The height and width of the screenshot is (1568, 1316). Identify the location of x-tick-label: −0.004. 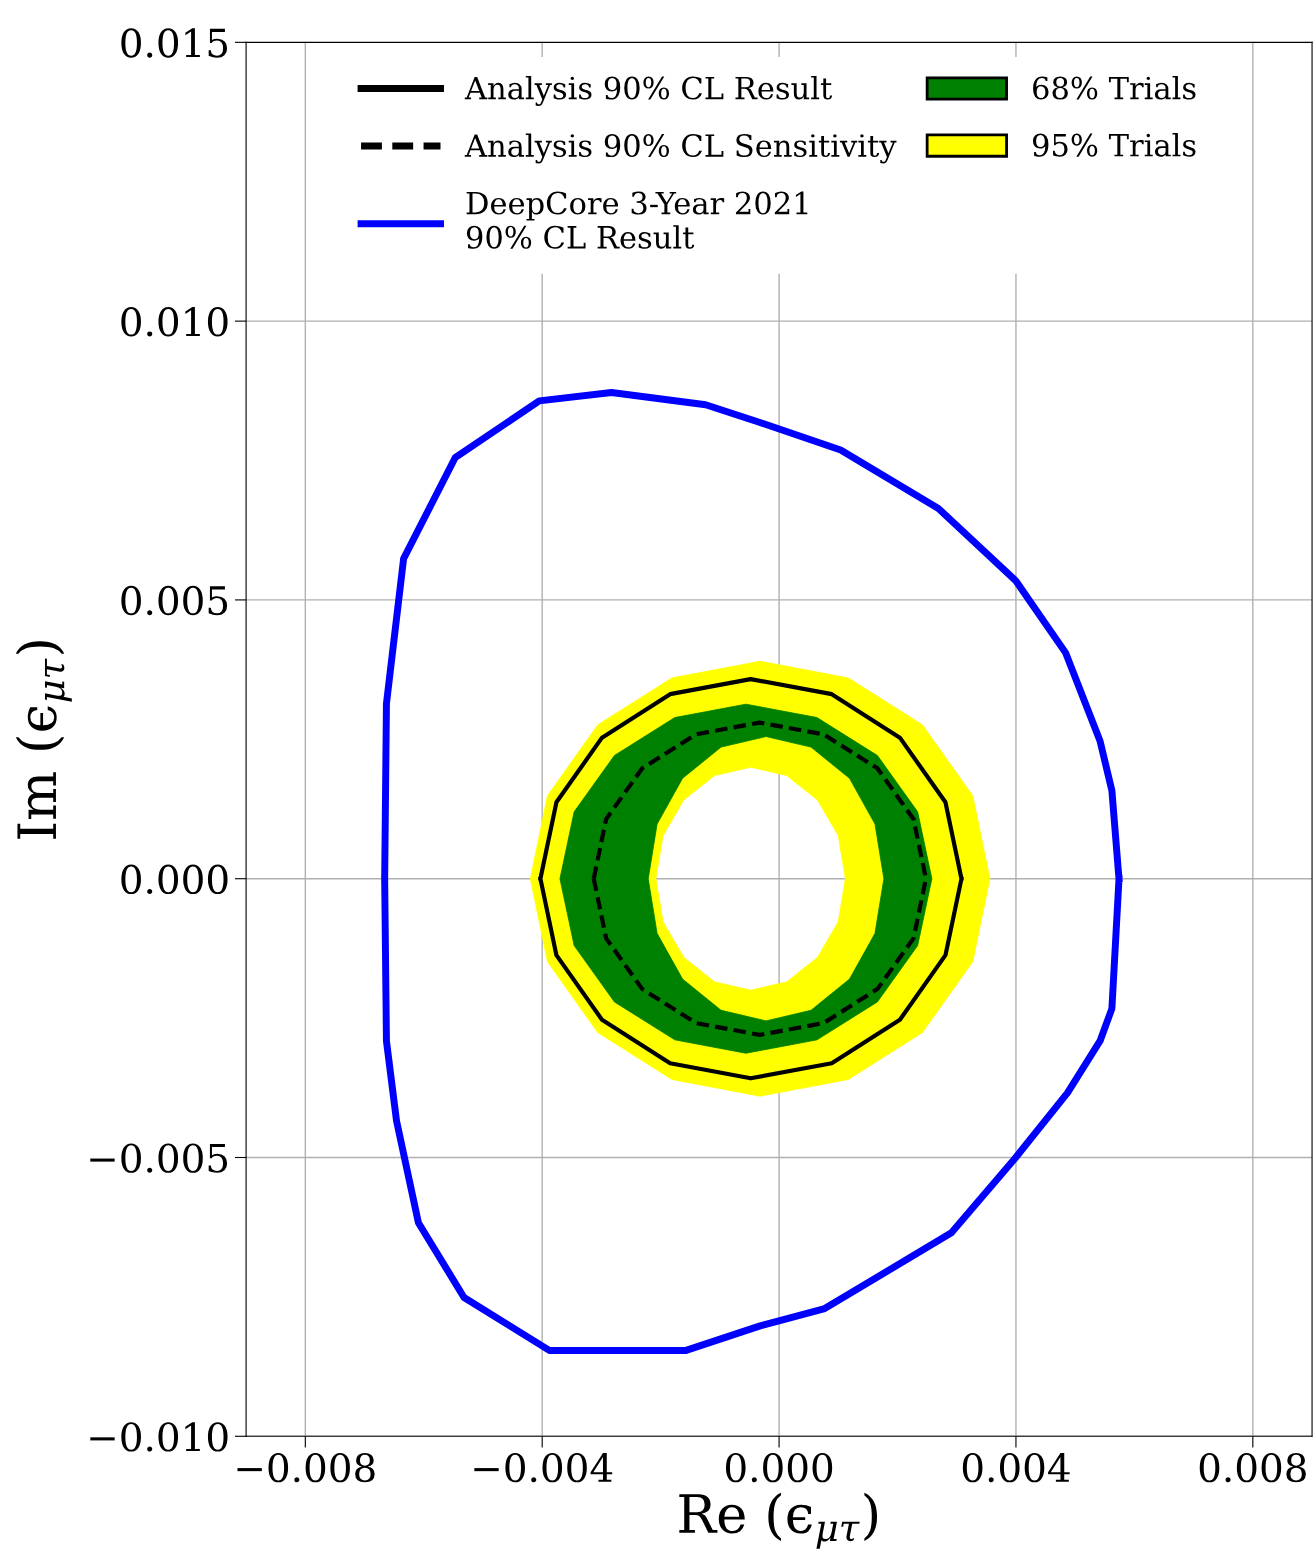
(543, 1467).